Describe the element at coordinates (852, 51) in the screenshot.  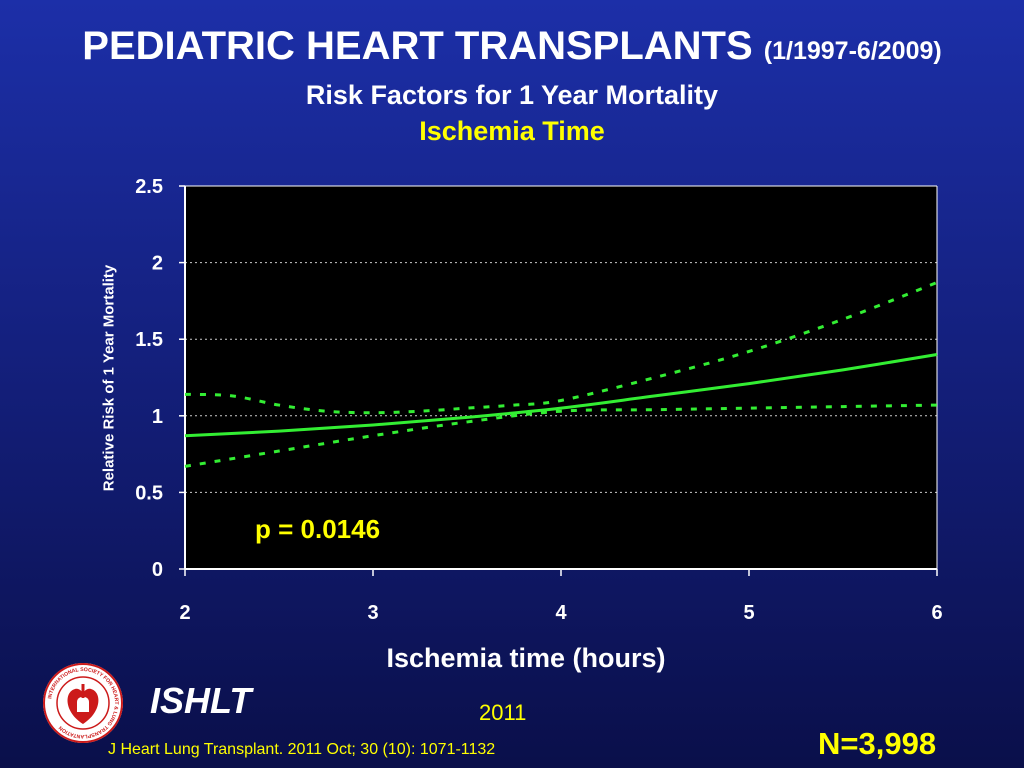
I see `title-date-range: (1/1997-6/2009)` at that location.